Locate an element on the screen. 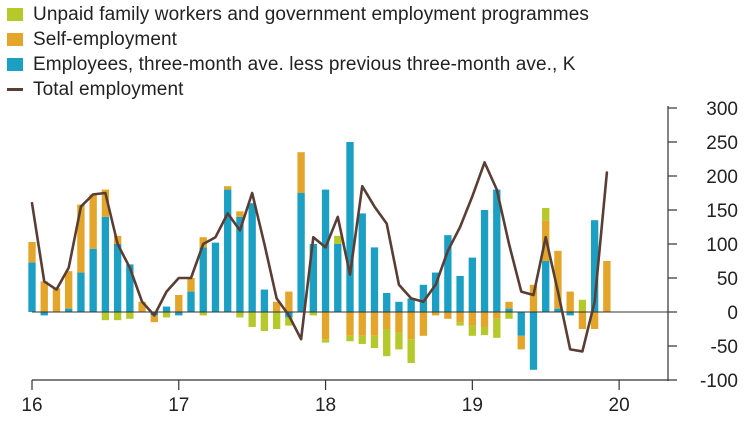 The image size is (746, 431). y-tick-label-100: 100 is located at coordinates (722, 245).